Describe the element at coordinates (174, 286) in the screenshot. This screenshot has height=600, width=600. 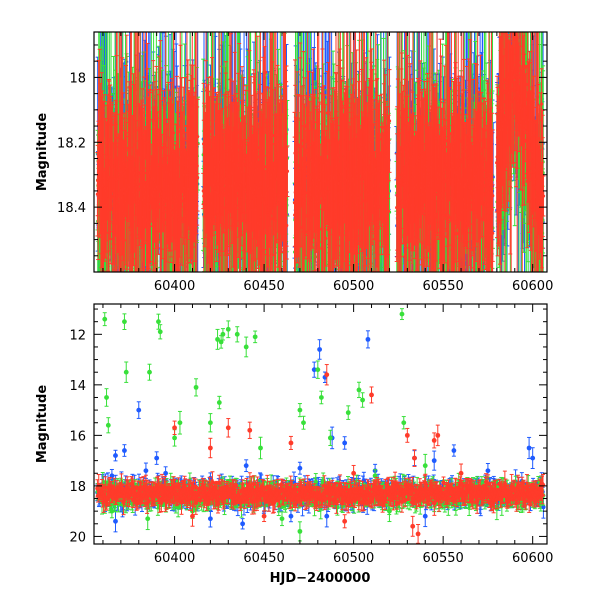
I see `x-tick-label: 60400` at that location.